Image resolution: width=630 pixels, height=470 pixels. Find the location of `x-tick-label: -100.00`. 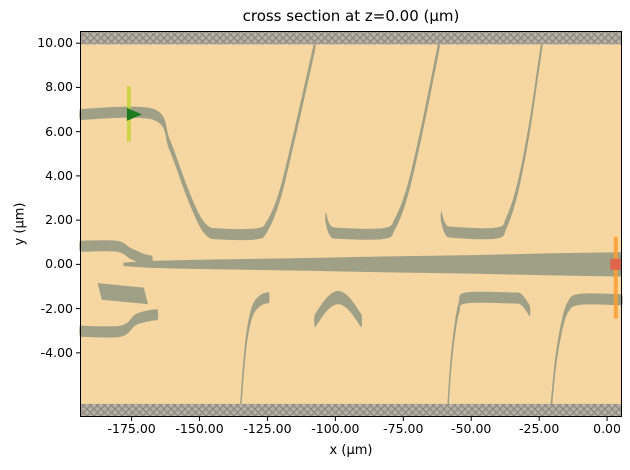

x-tick-label: -100.00 is located at coordinates (335, 428).